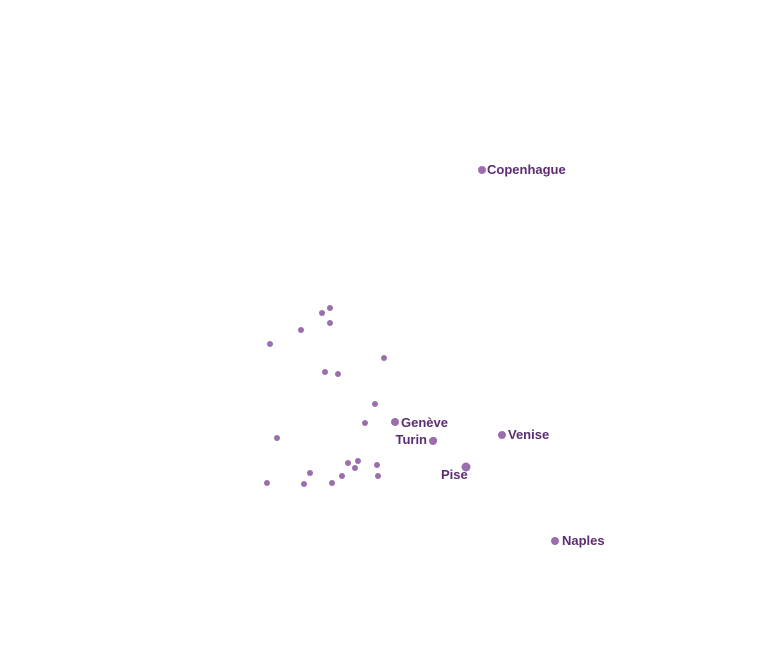 Image resolution: width=782 pixels, height=654 pixels. What do you see at coordinates (411, 439) in the screenshot?
I see `city-label: Turin` at bounding box center [411, 439].